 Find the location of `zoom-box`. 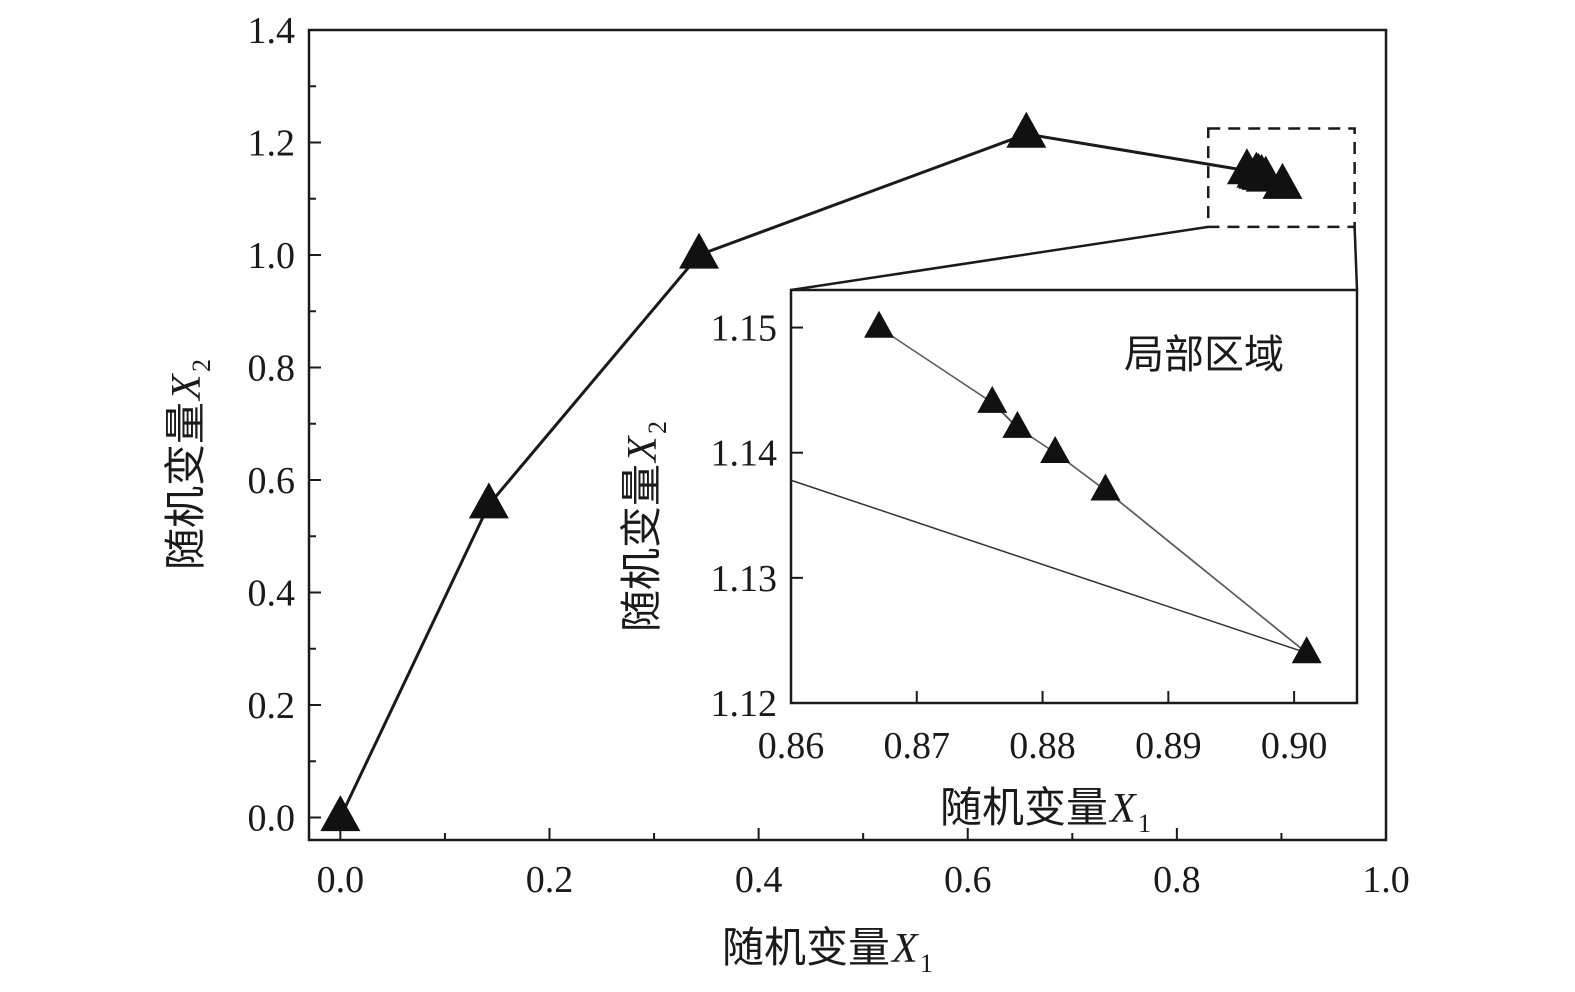

zoom-box is located at coordinates (1281, 178).